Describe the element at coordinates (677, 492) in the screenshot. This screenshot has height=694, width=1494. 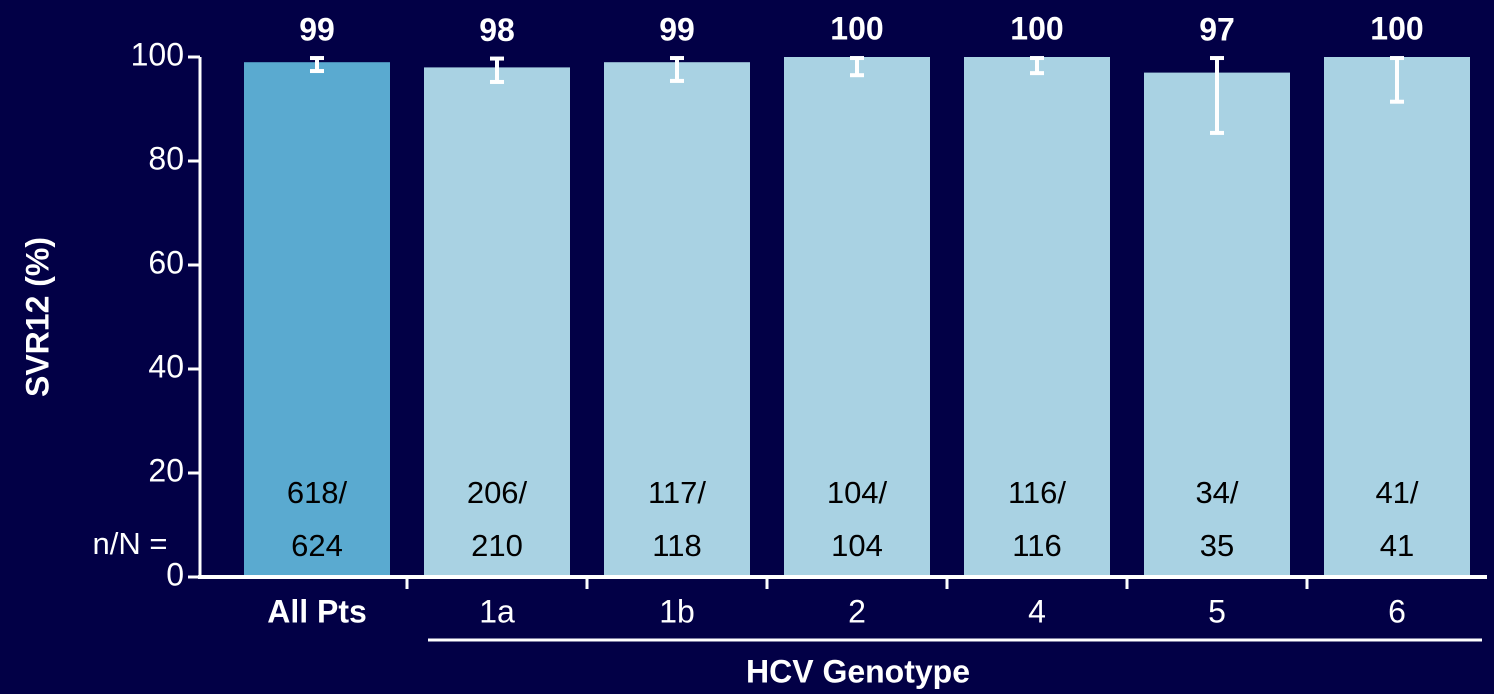
I see `n-label: 117/` at that location.